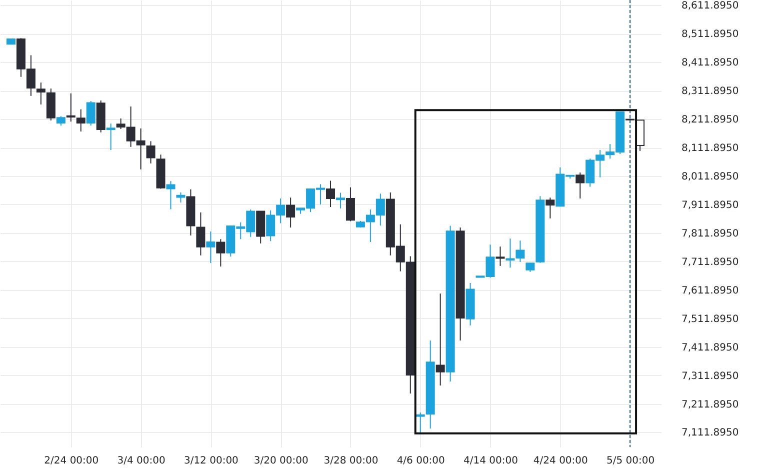  I want to click on y-tick-label: 7,611.8950, so click(710, 290).